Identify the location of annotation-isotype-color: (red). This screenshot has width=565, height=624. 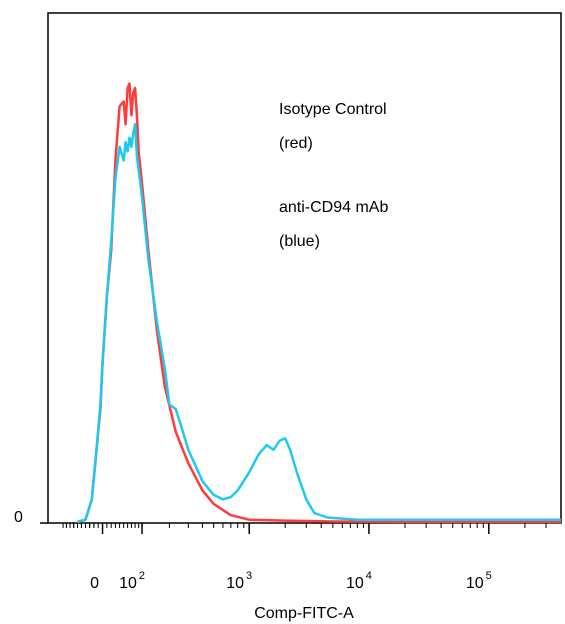
(296, 143).